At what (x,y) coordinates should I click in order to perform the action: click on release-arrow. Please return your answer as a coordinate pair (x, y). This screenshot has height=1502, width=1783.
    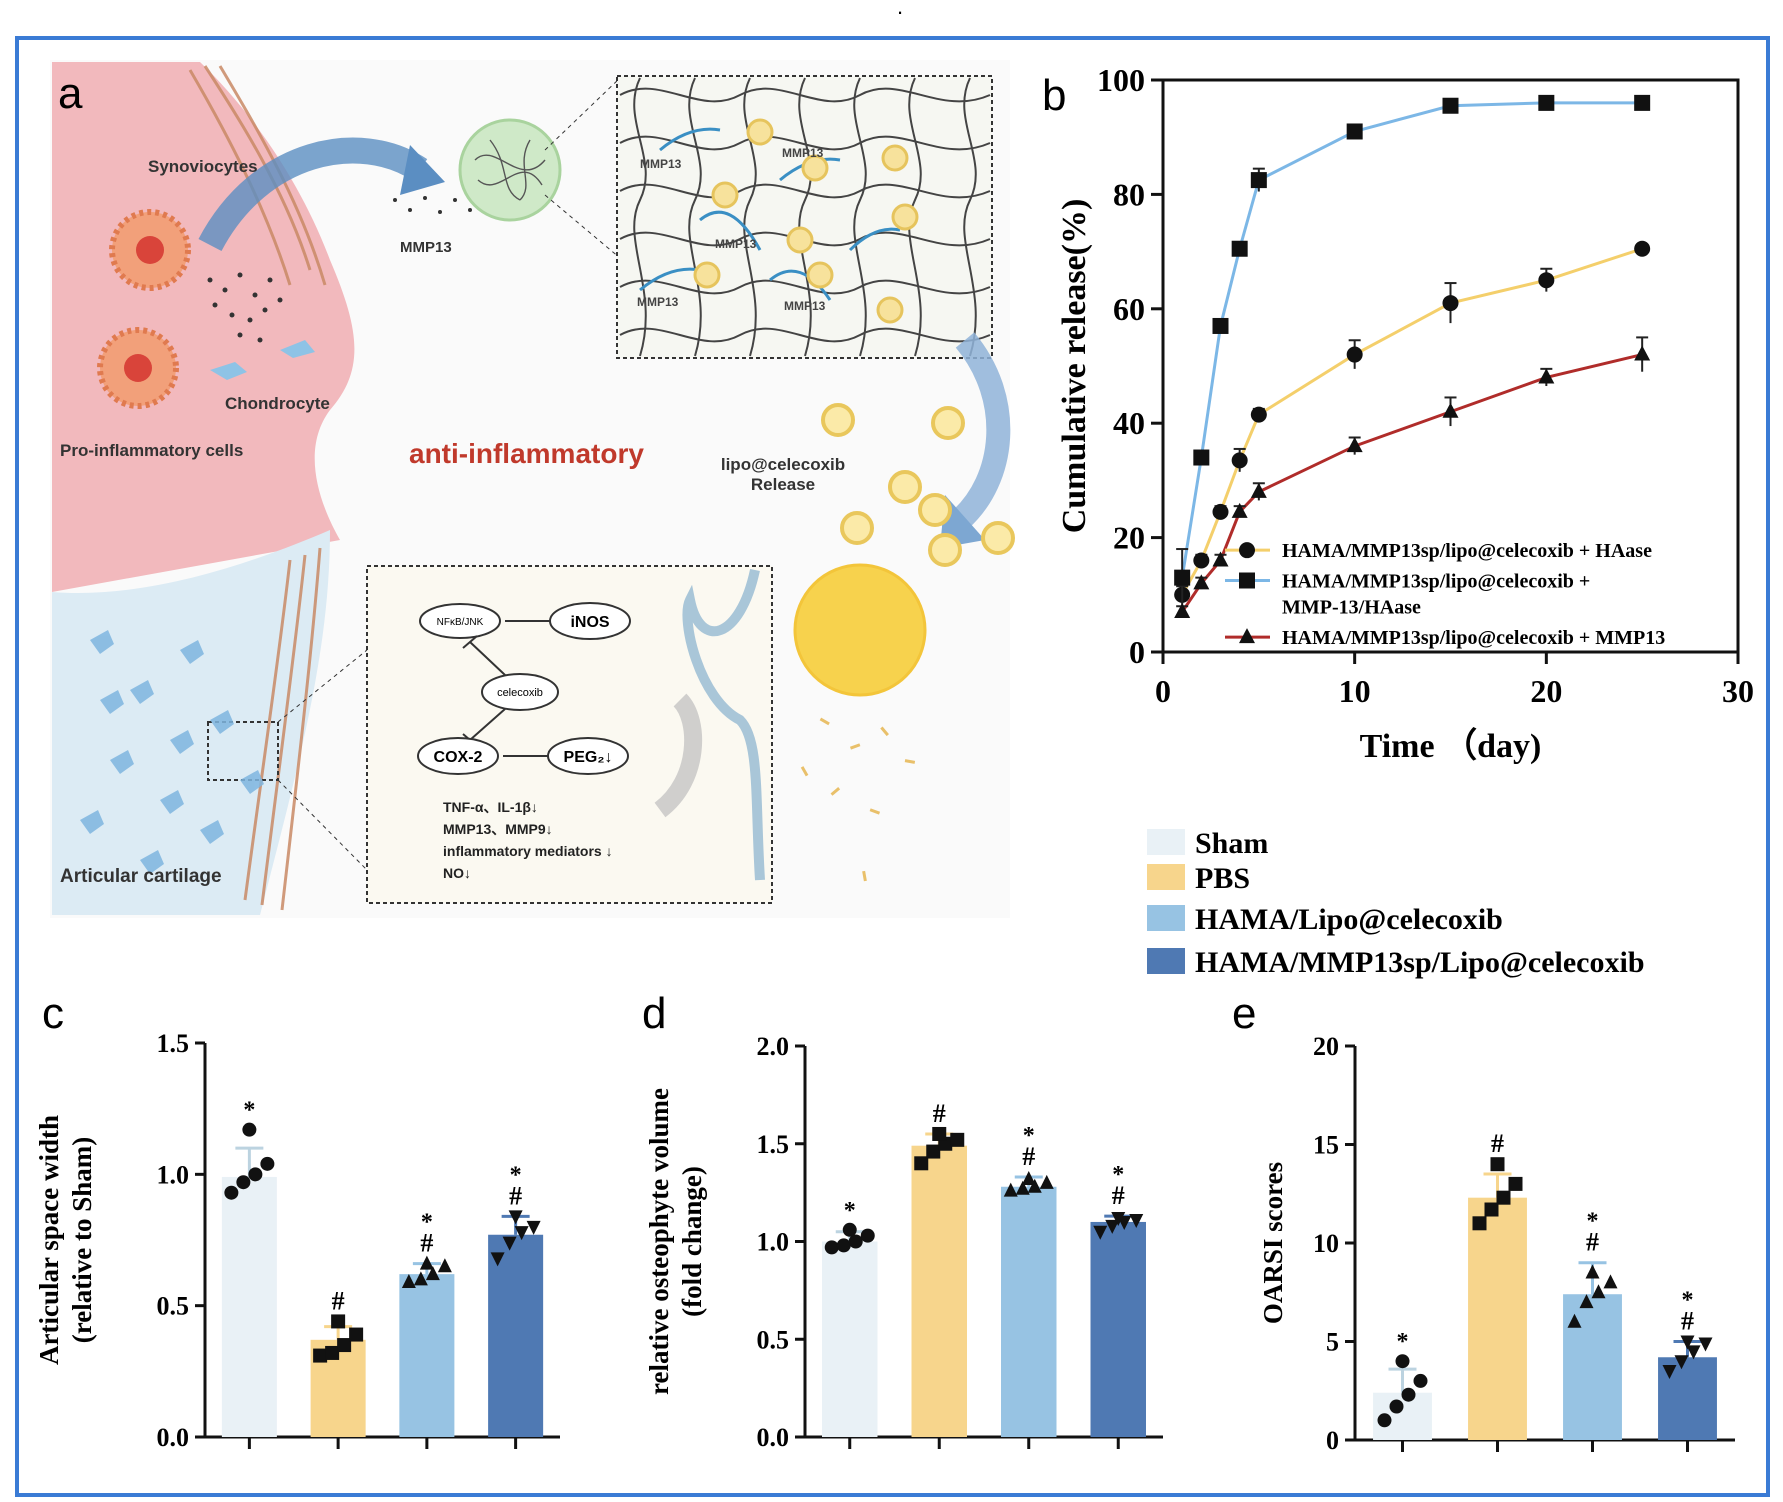
    Looking at the image, I should click on (981, 430).